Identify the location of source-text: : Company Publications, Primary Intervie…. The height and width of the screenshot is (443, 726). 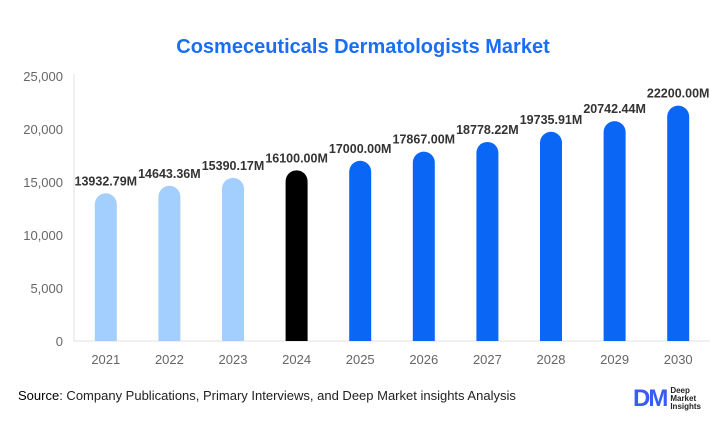
(287, 395).